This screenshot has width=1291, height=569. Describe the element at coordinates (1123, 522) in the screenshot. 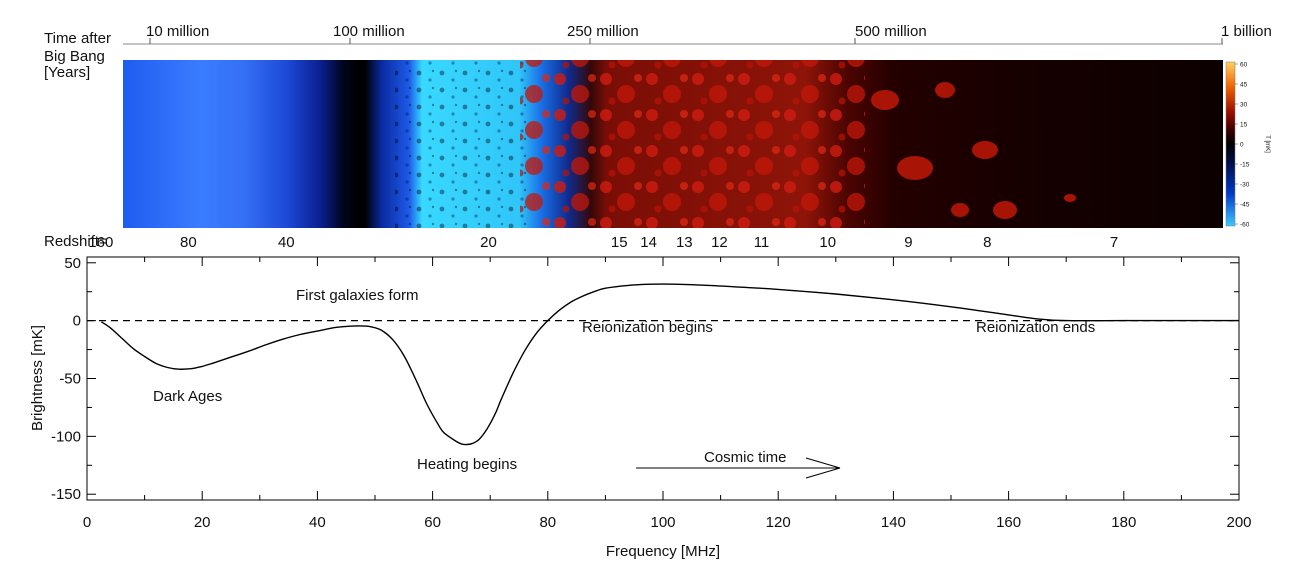

I see `x-tick-label: 180` at that location.